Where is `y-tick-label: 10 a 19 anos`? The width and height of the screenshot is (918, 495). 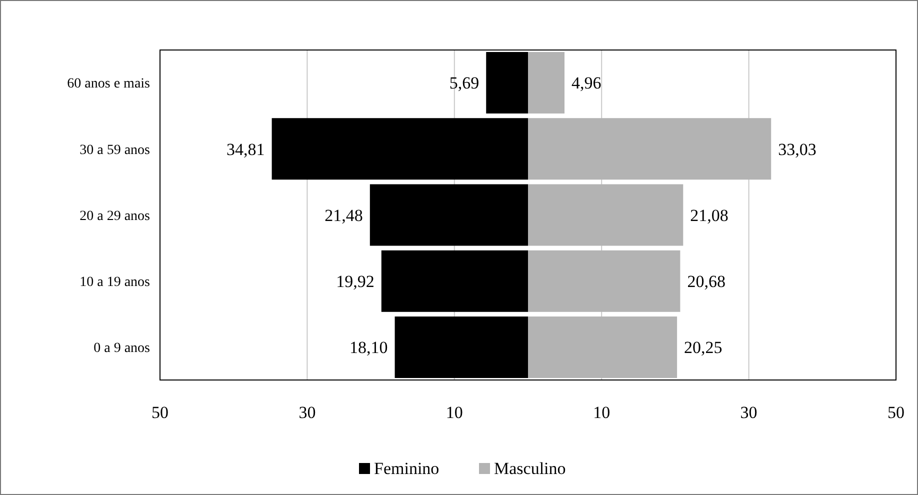
y-tick-label: 10 a 19 anos is located at coordinates (115, 282).